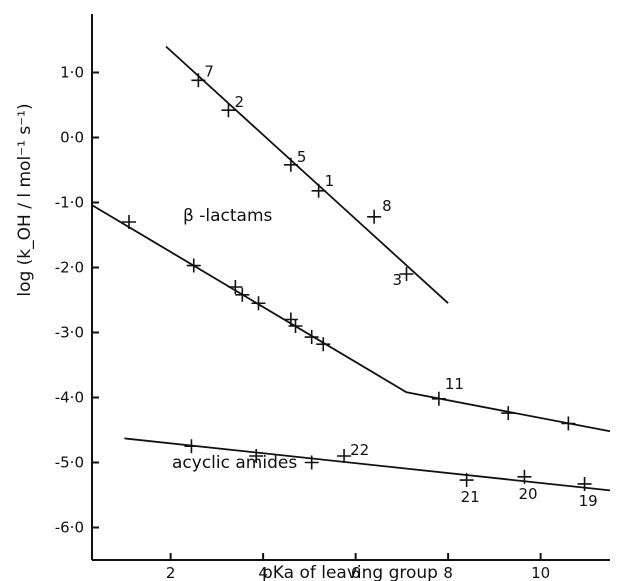  I want to click on point-label-11: 11, so click(454, 384).